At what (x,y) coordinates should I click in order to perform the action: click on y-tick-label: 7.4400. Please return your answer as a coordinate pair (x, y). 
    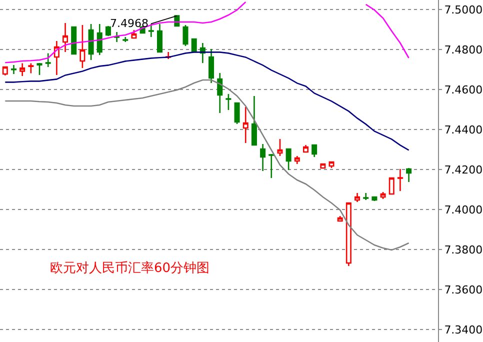
    Looking at the image, I should click on (463, 129).